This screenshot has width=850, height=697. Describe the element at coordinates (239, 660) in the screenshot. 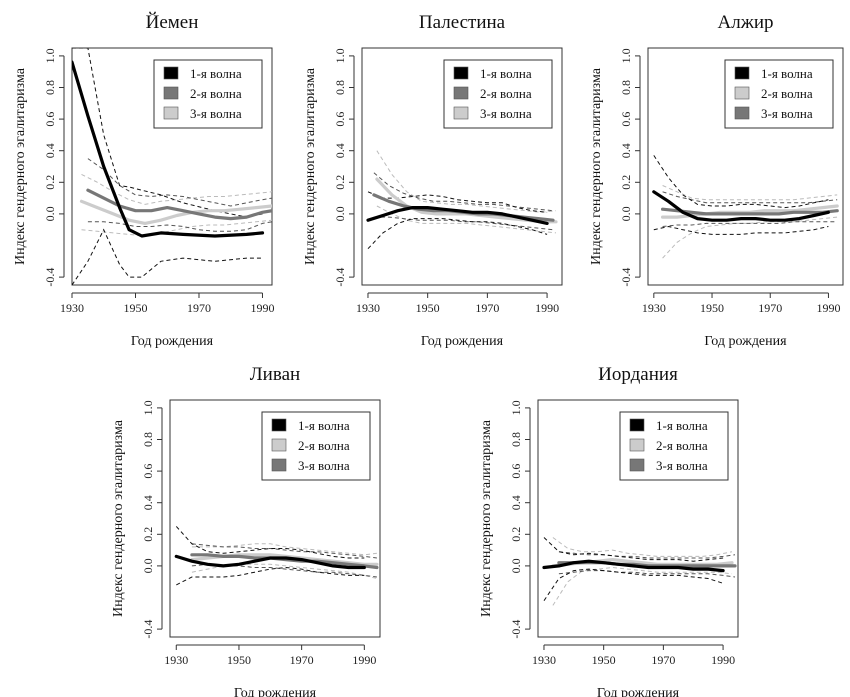

I see `x-tick-label: 1950` at that location.